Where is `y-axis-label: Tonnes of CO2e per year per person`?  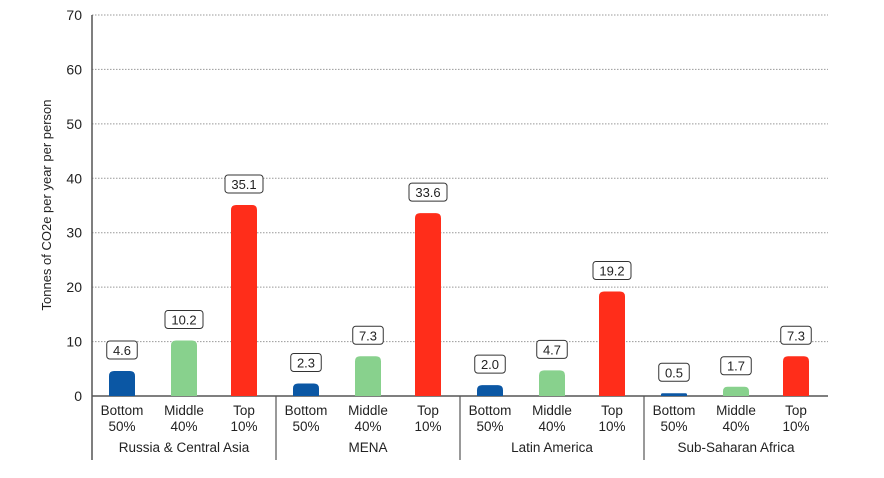 y-axis-label: Tonnes of CO2e per year per person is located at coordinates (46, 204).